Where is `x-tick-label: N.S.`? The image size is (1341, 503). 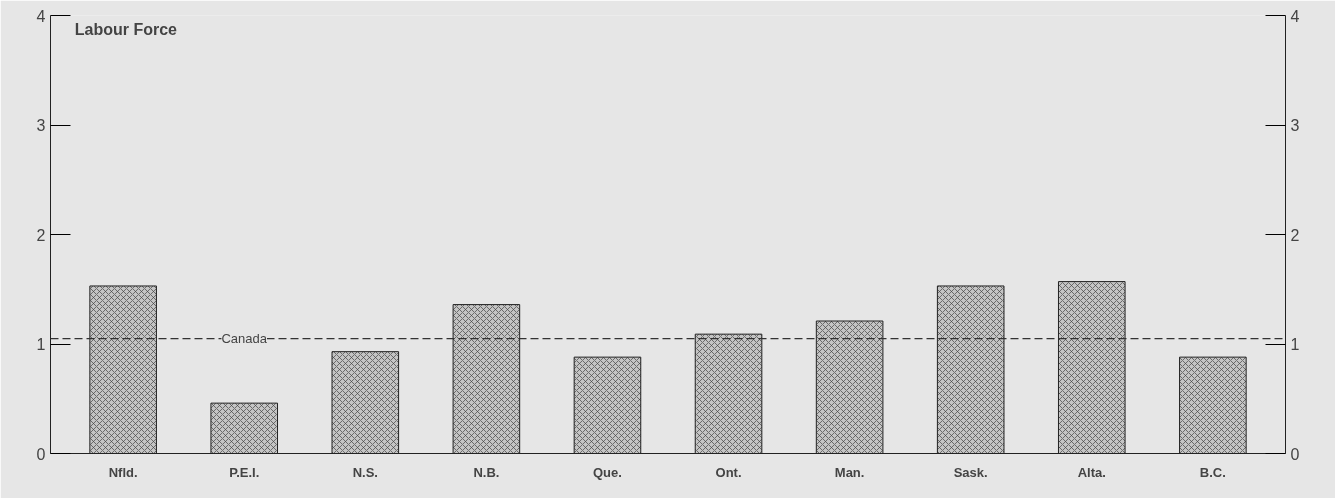 x-tick-label: N.S. is located at coordinates (365, 472).